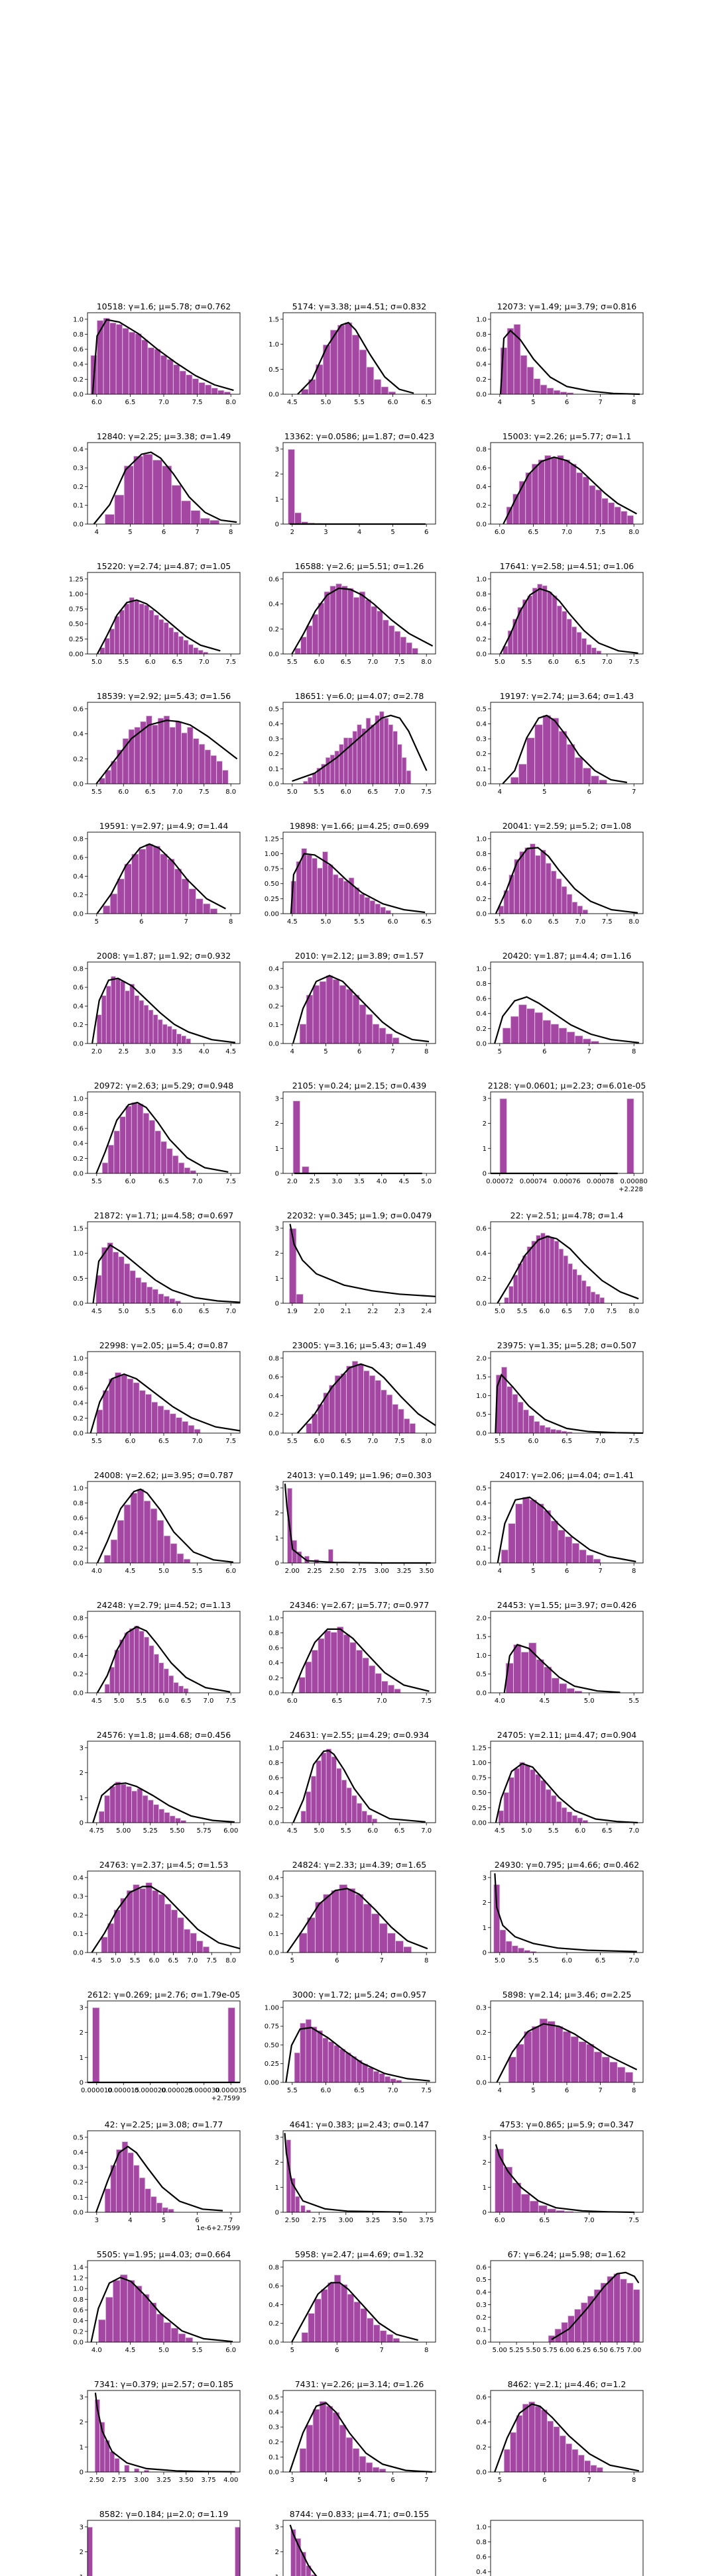  Describe the element at coordinates (164, 1571) in the screenshot. I see `x-tick-label: 5.0` at that location.